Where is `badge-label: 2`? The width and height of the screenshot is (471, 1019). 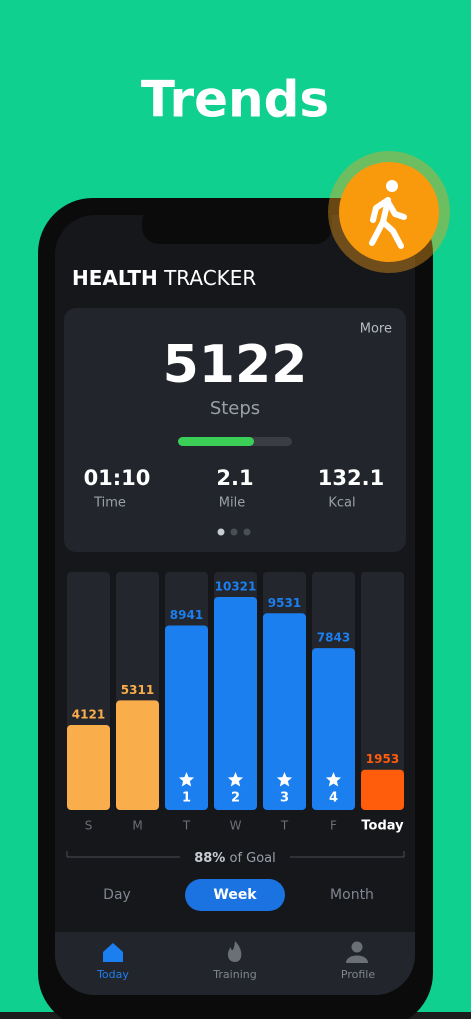
badge-label: 2 is located at coordinates (235, 798).